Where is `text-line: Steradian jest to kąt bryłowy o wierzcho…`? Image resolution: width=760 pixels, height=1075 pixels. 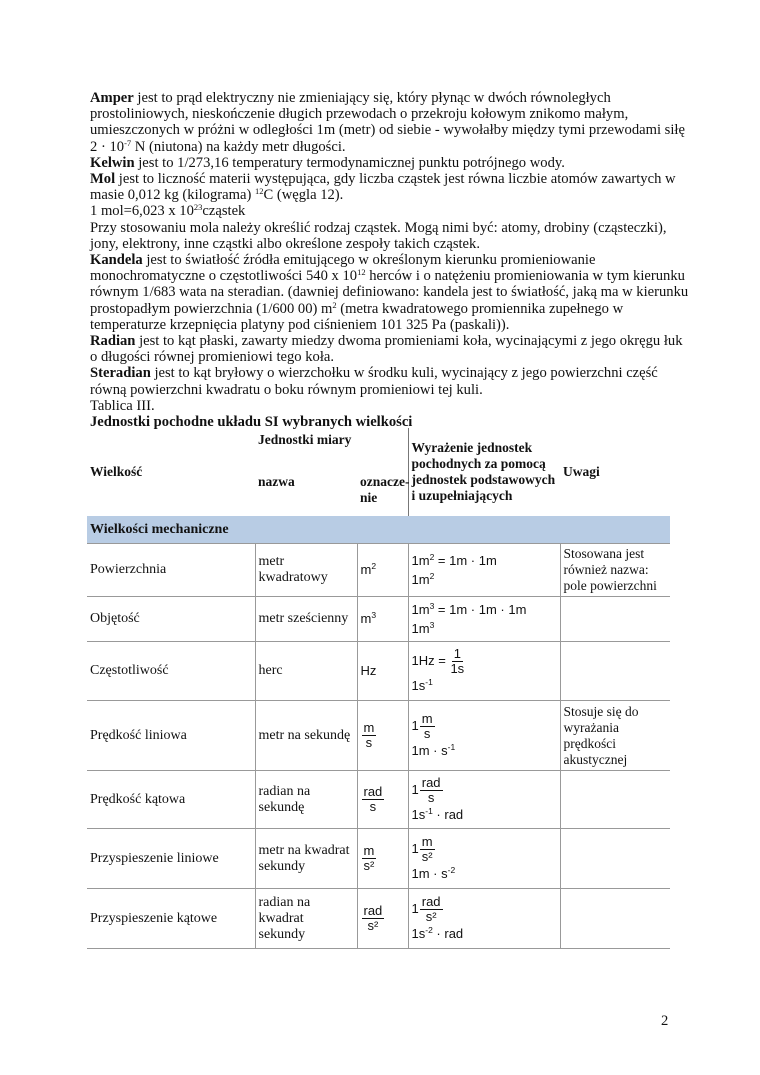 text-line: Steradian jest to kąt bryłowy o wierzcho… is located at coordinates (389, 373).